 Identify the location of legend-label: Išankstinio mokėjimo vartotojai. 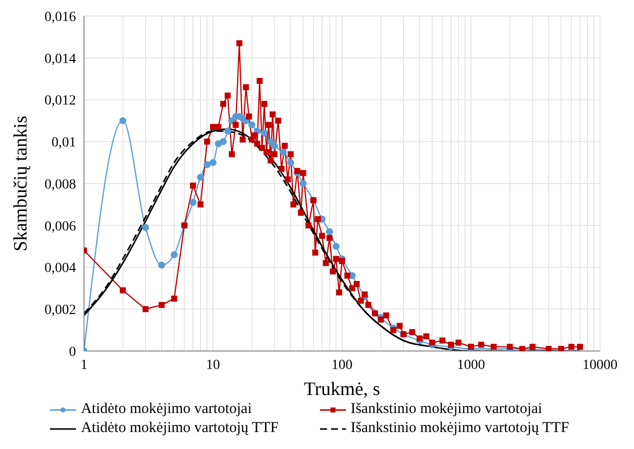
(446, 409).